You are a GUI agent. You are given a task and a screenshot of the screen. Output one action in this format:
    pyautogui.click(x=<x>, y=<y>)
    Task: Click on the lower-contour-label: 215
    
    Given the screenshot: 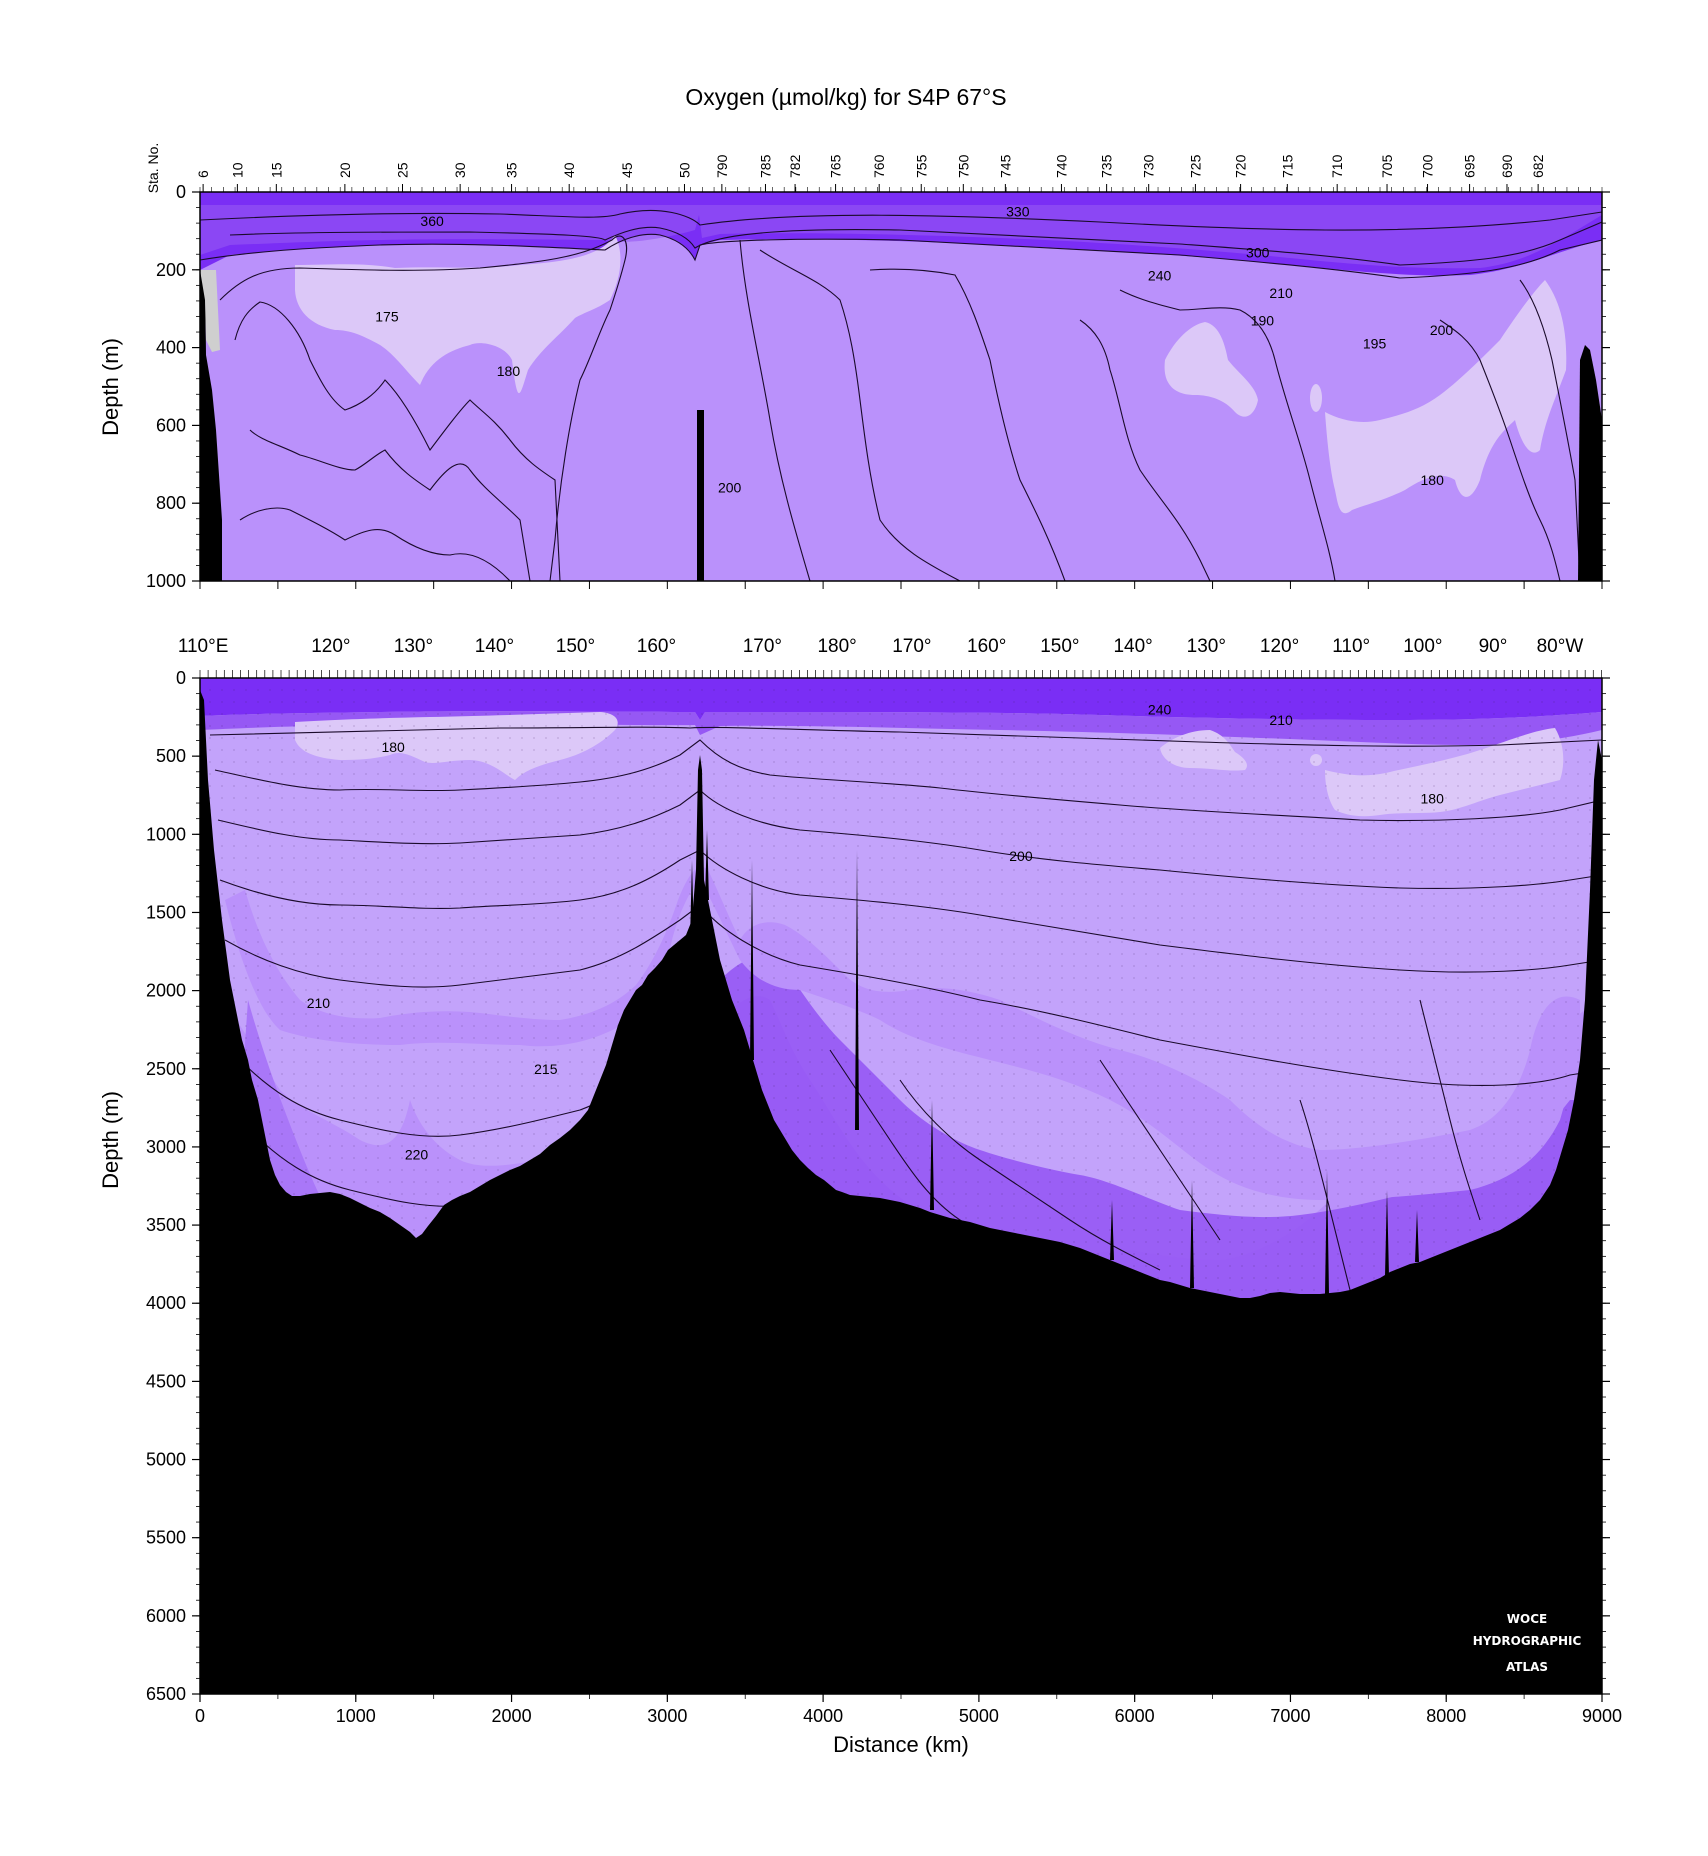 What is the action you would take?
    pyautogui.click(x=546, y=1069)
    